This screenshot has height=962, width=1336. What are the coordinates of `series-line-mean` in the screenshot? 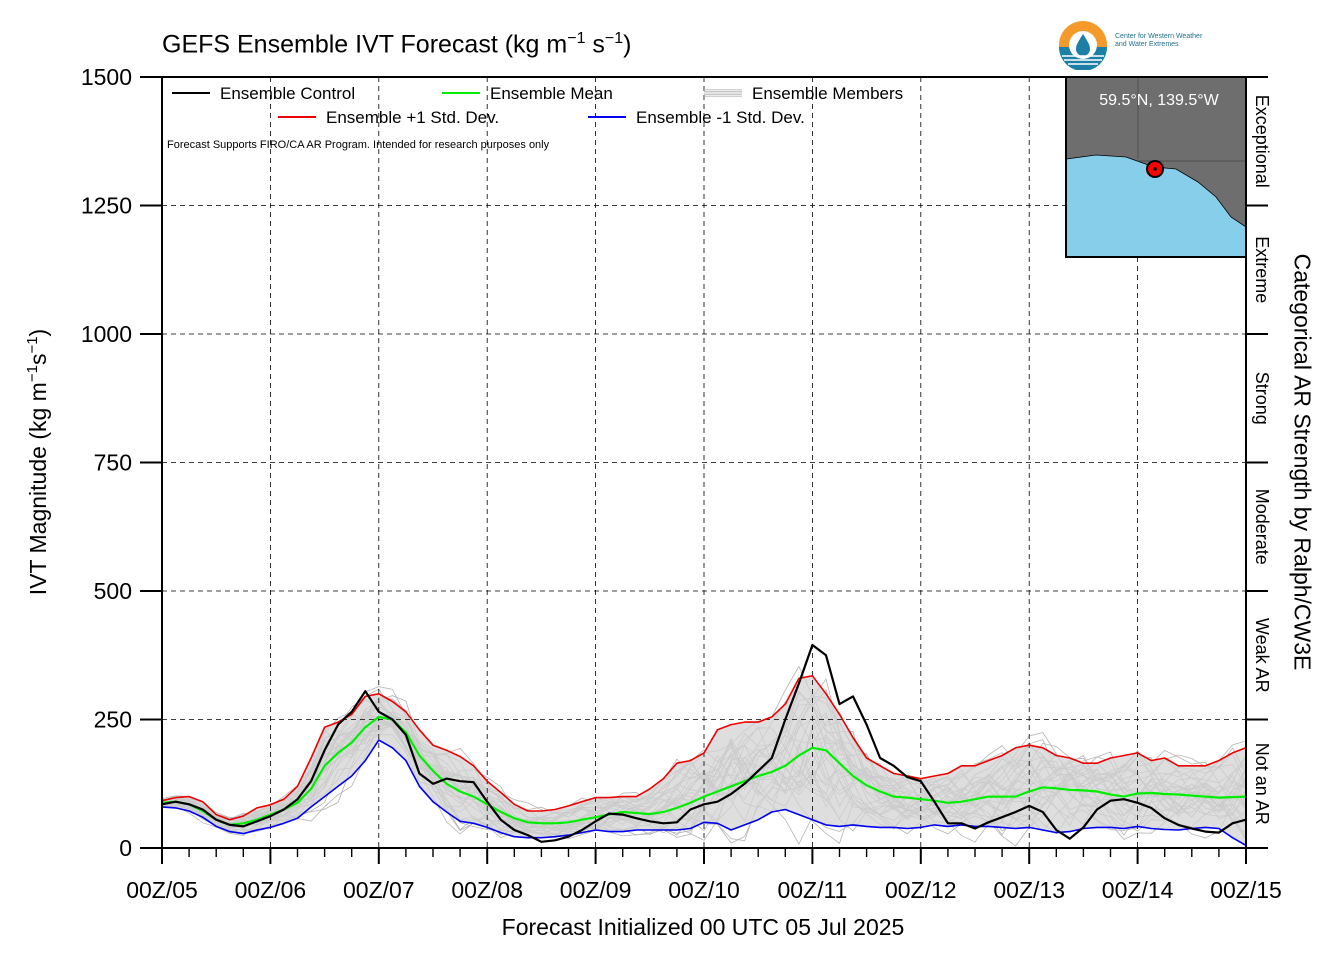 It's located at (704, 771).